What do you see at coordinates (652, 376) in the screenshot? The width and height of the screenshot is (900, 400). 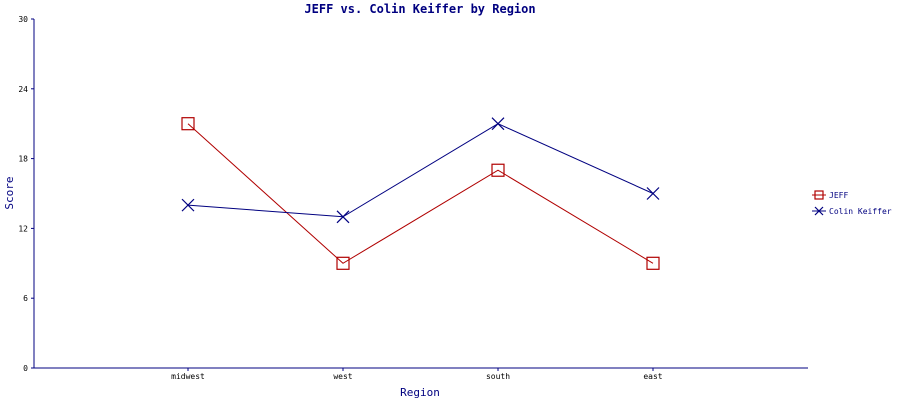 I see `x-tick-label: east` at bounding box center [652, 376].